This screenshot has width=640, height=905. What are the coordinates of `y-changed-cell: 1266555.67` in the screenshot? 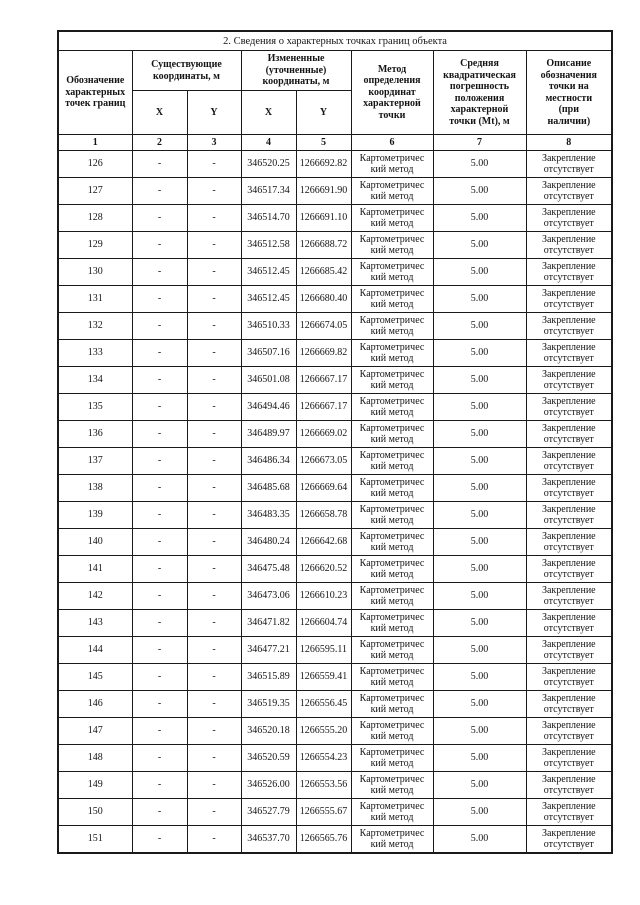 It's located at (323, 812).